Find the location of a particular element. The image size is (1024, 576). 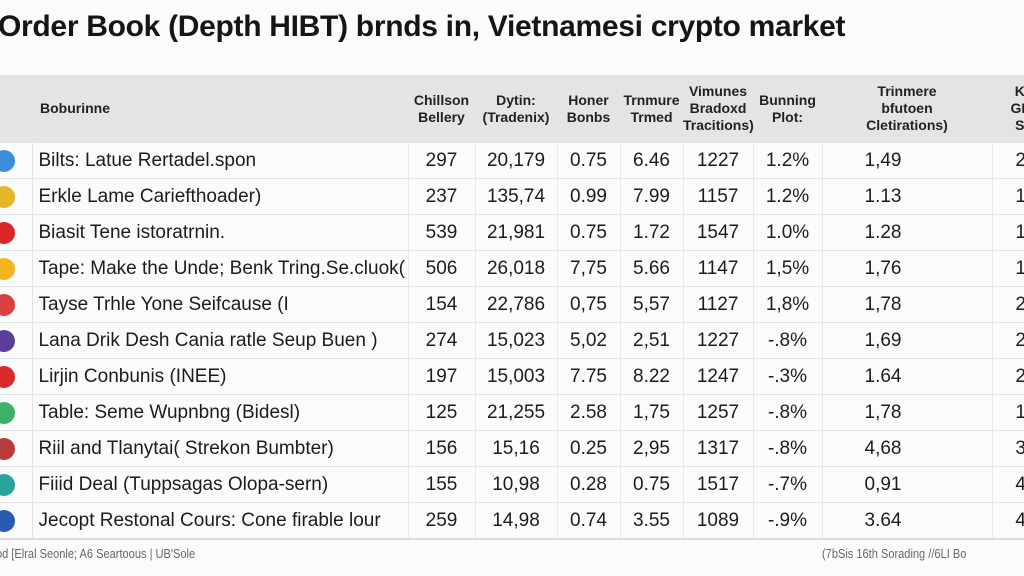

cell-c6: 1,5% is located at coordinates (788, 268).